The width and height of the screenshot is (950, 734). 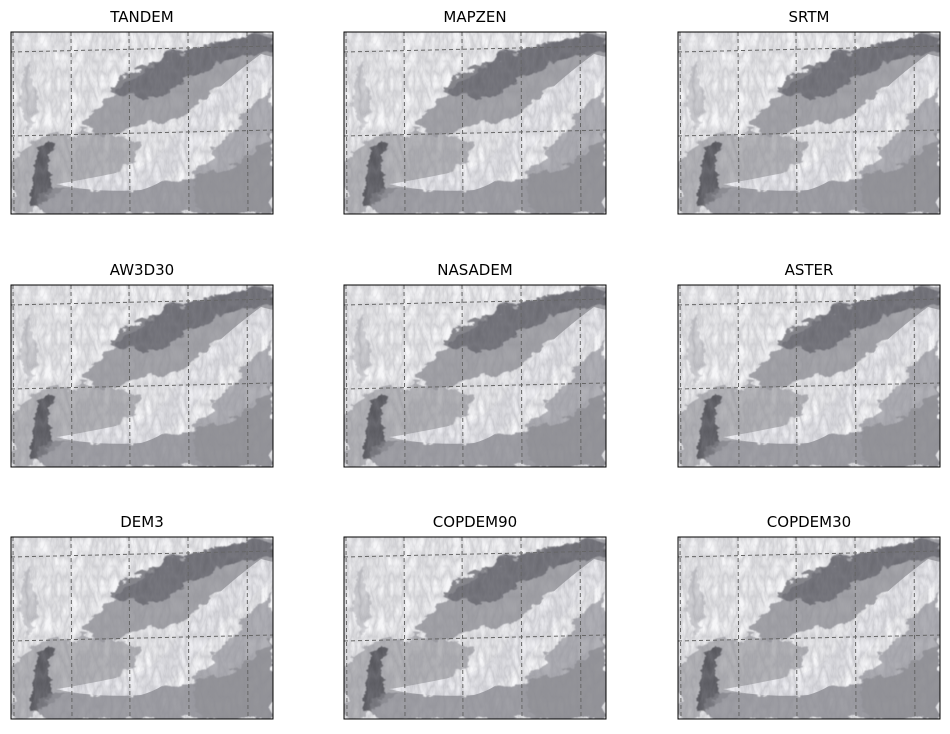 I want to click on map-panel: SRTM, so click(x=809, y=111).